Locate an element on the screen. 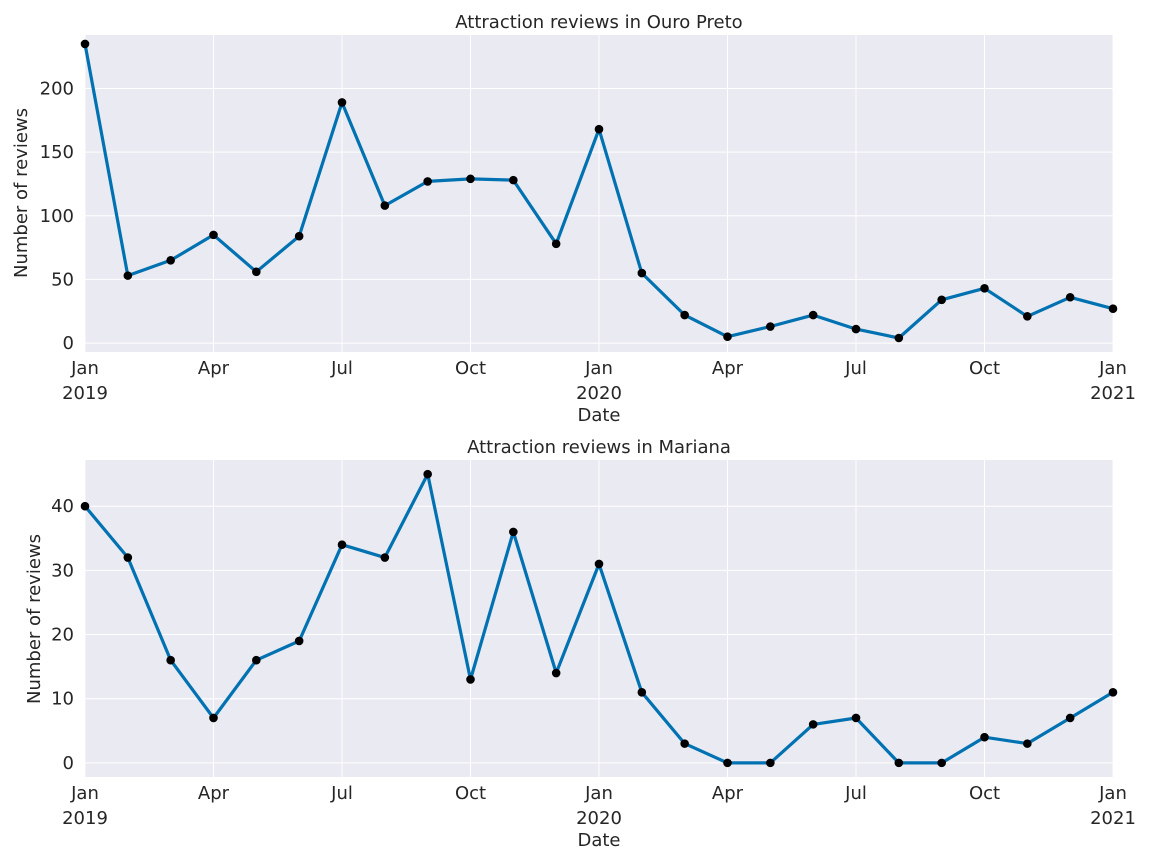  y-tick-label: 40 is located at coordinates (62, 506).